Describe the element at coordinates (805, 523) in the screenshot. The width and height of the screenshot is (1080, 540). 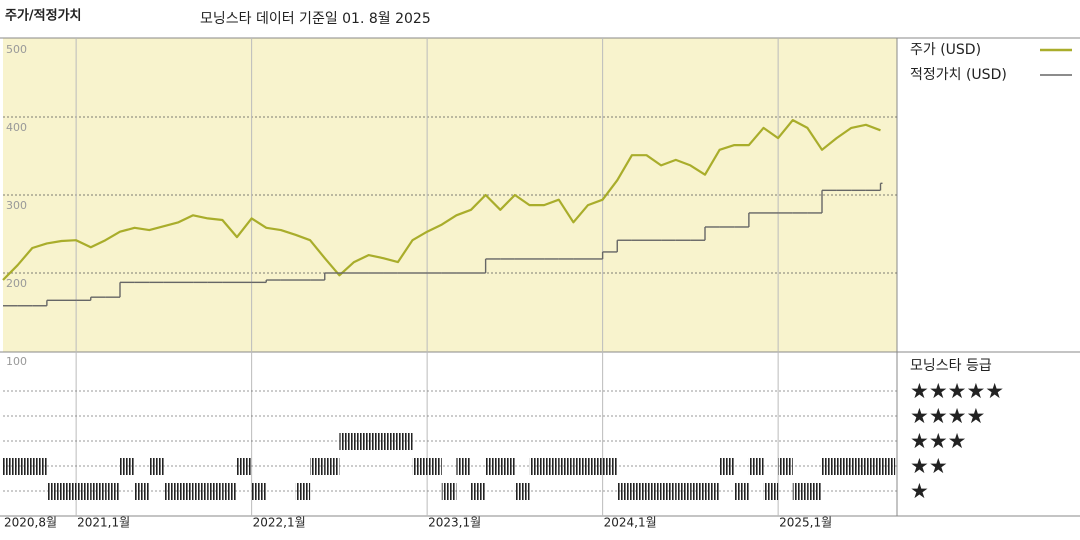
I see `x-tick-label: 2025,1월` at that location.